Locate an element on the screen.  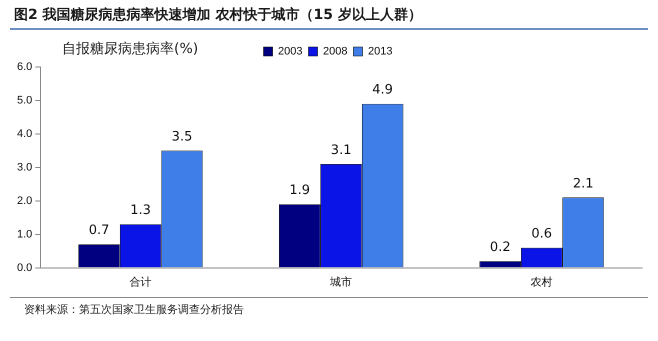
y-tick-label: 4.0 is located at coordinates (24, 134).